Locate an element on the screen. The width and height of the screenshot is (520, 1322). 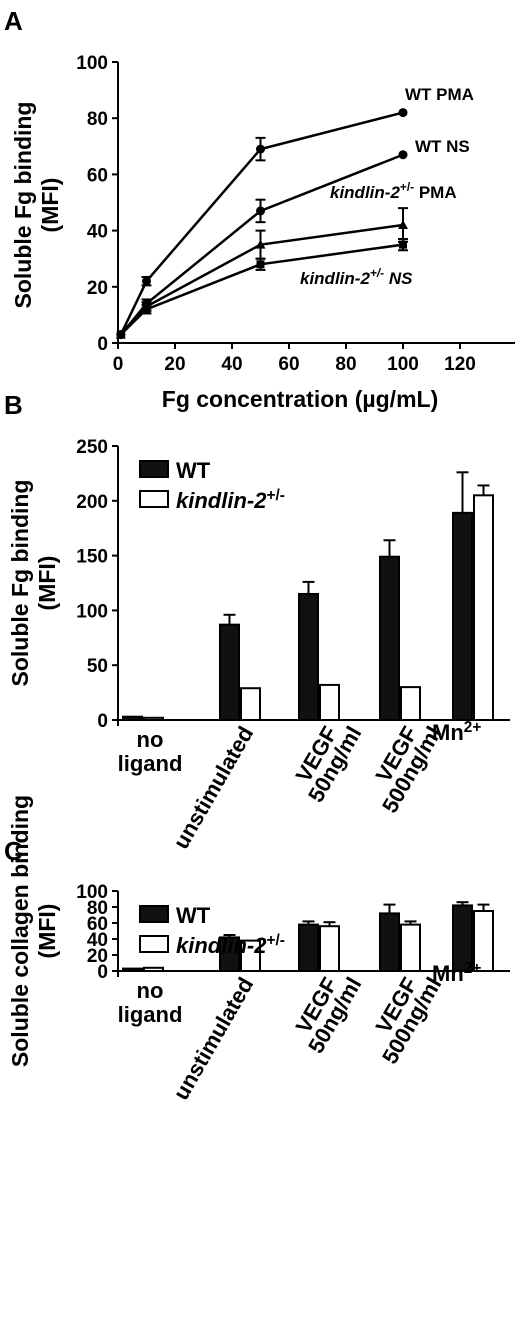
x-tick-label: 80 is located at coordinates (345, 364).